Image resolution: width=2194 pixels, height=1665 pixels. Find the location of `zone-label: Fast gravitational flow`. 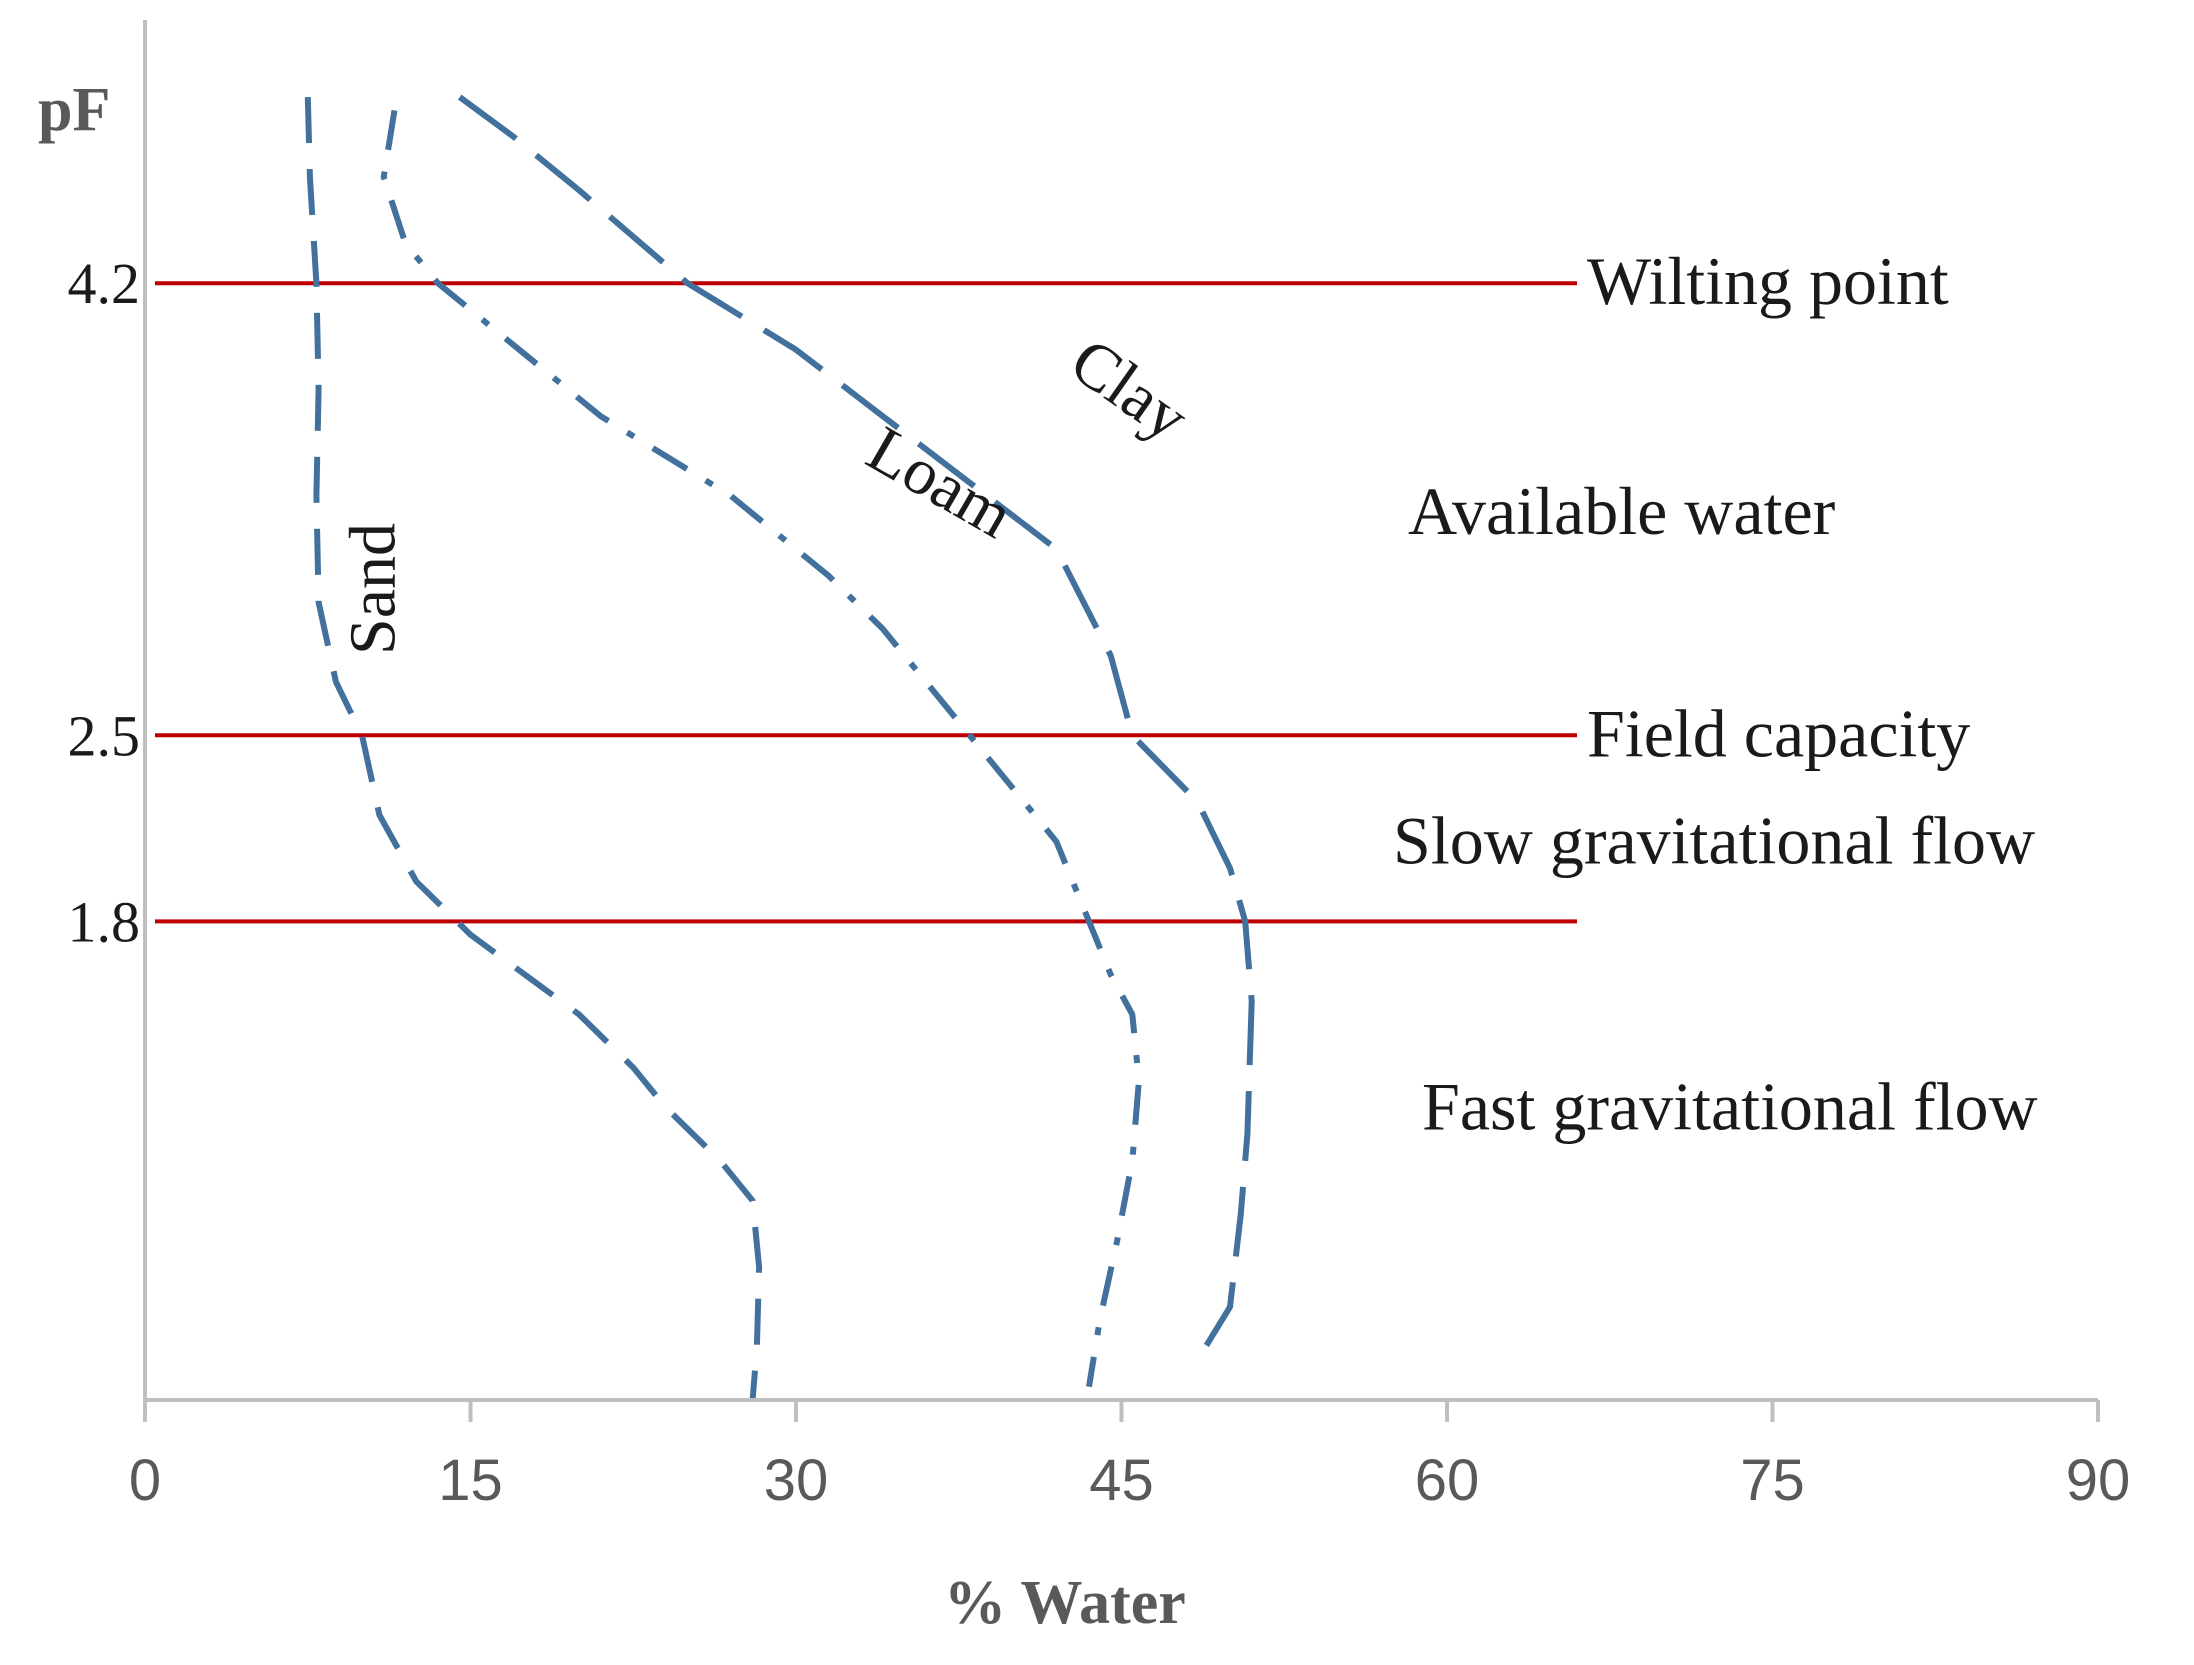

zone-label: Fast gravitational flow is located at coordinates (1730, 1107).